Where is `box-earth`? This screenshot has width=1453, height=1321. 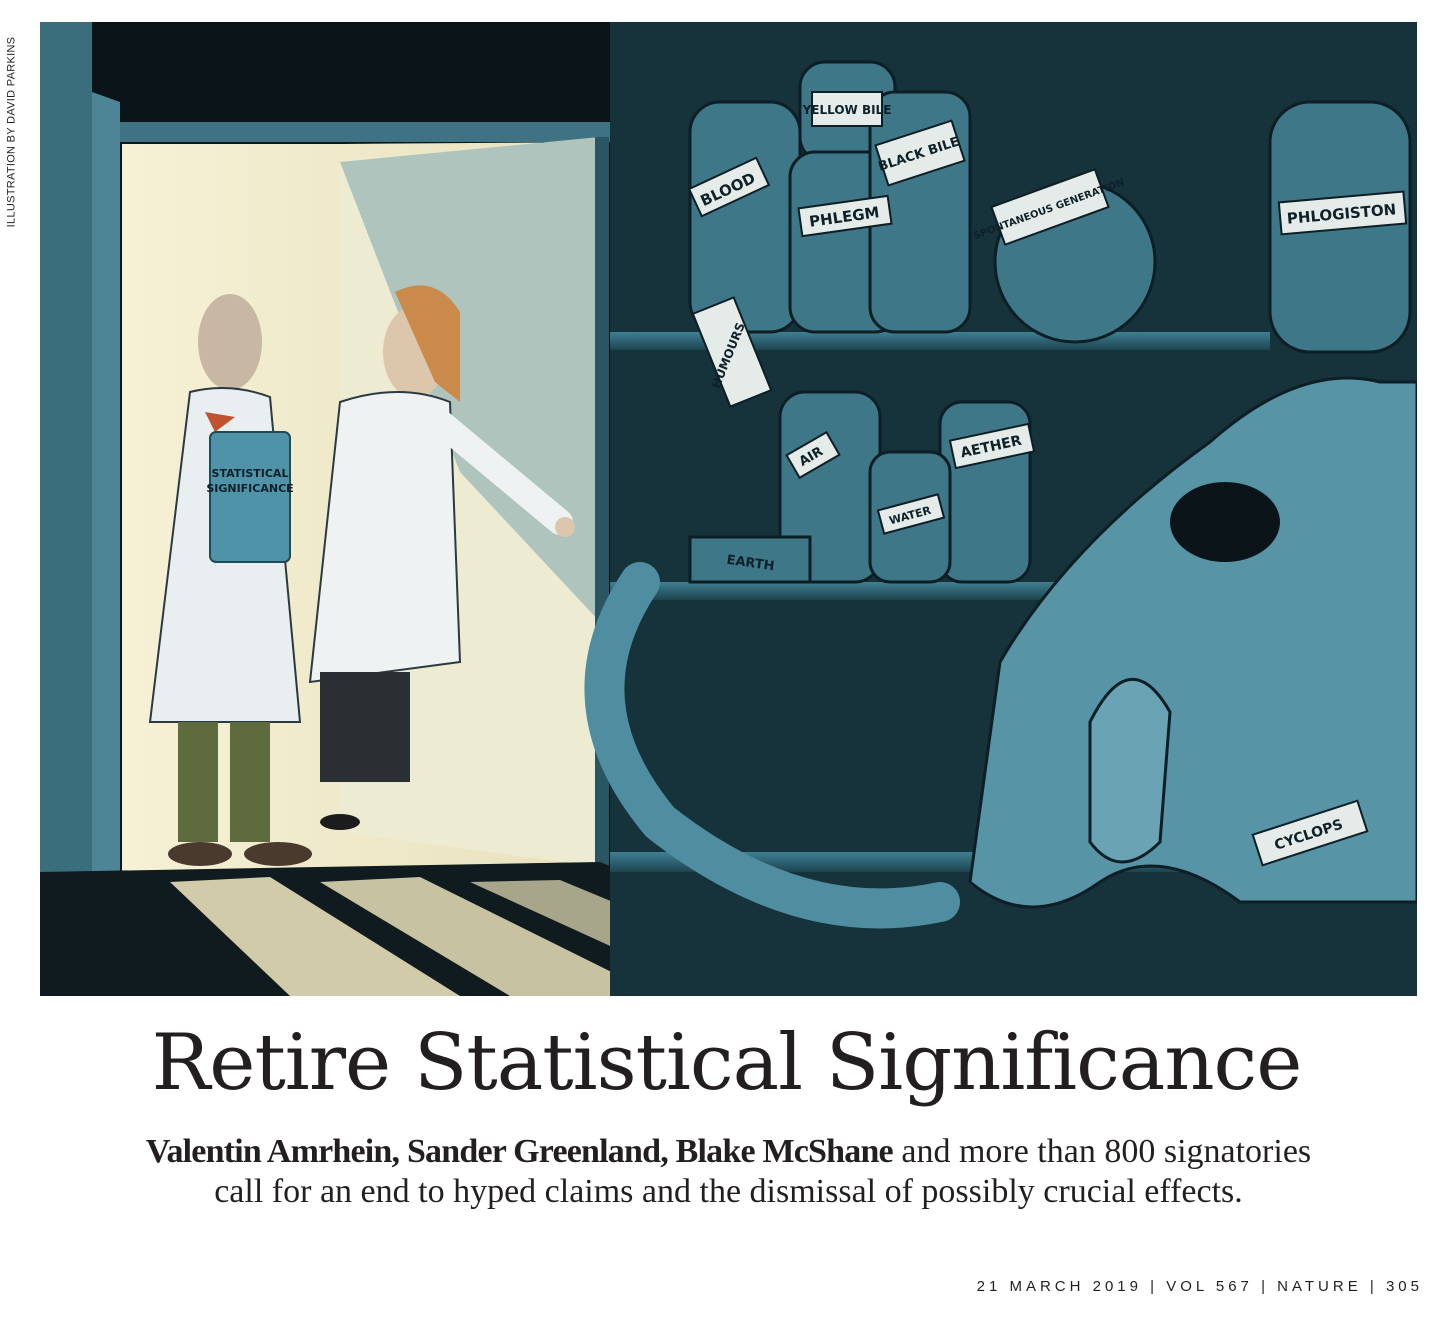
box-earth is located at coordinates (750, 559).